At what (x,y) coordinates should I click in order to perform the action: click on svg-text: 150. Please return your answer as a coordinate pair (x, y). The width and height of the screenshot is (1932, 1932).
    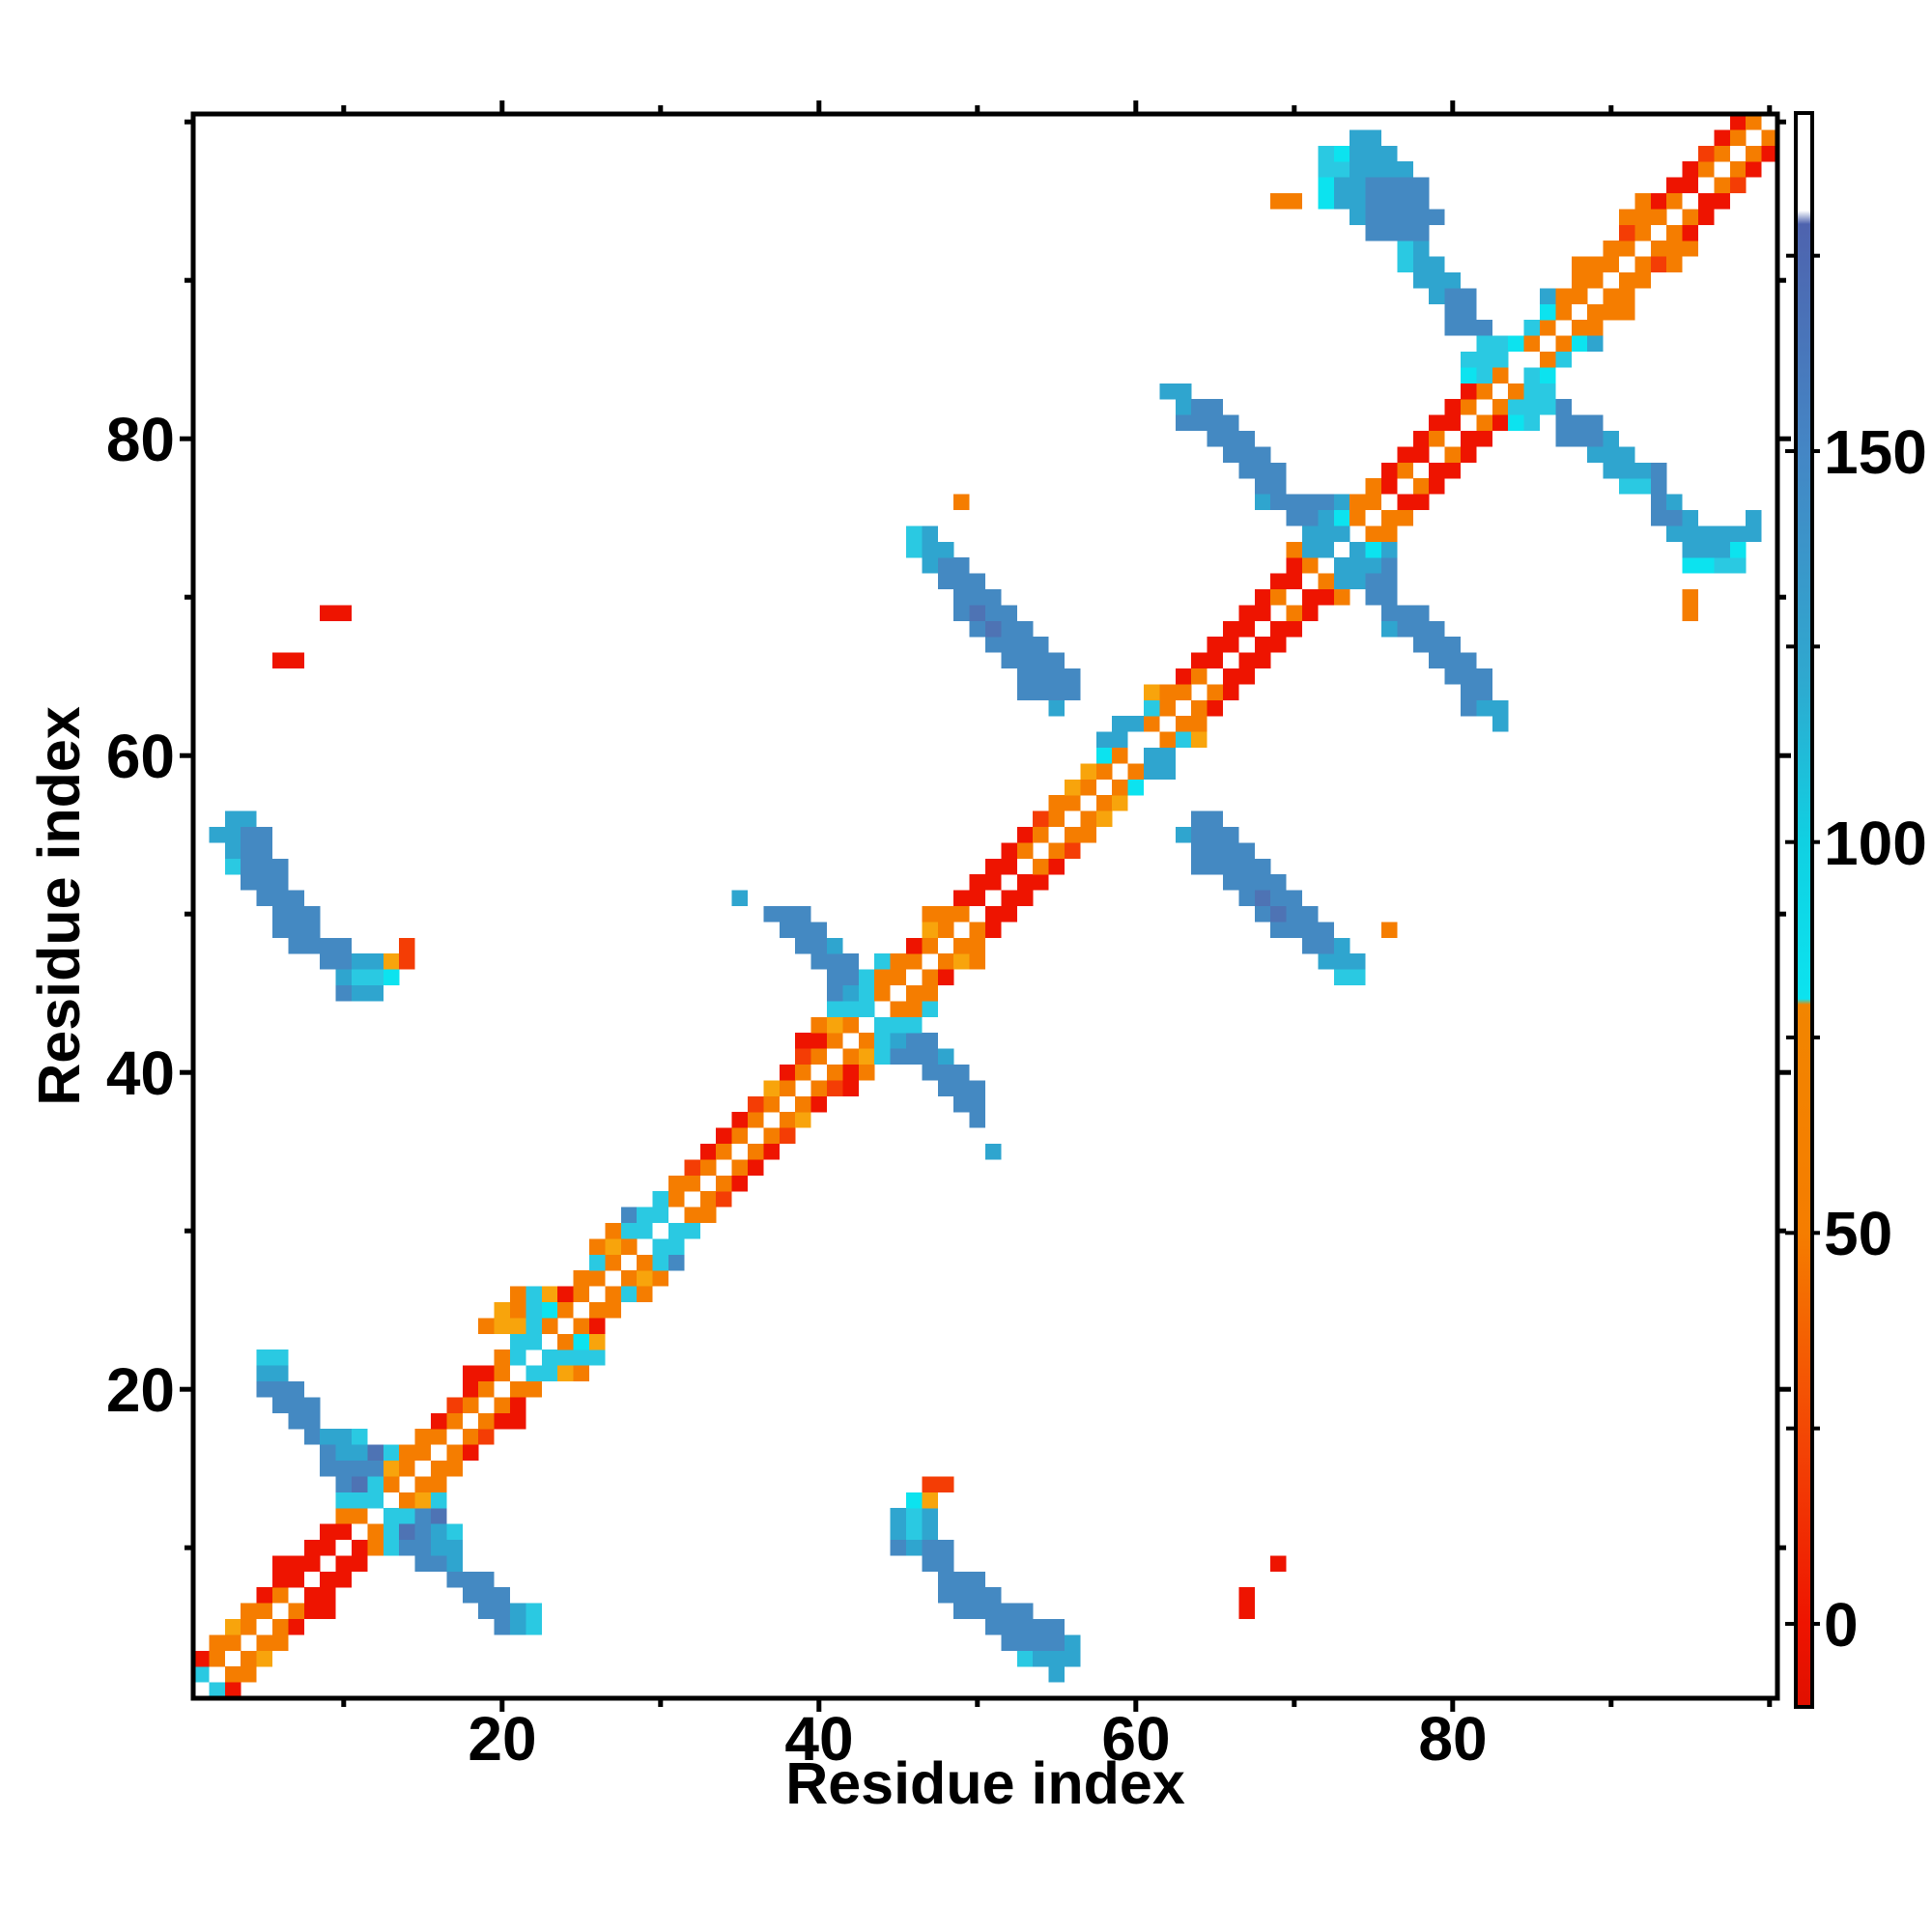
    Looking at the image, I should click on (1875, 452).